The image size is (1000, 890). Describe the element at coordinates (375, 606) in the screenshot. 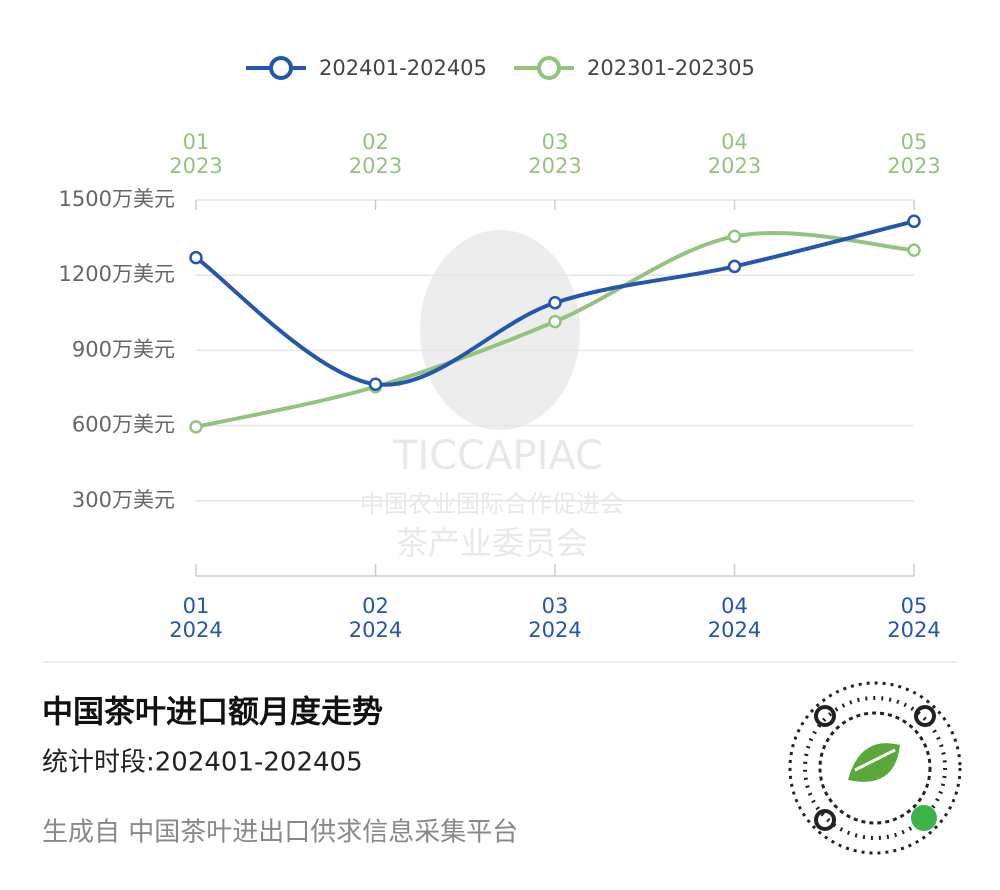

I see `x-tick-label: 02` at that location.